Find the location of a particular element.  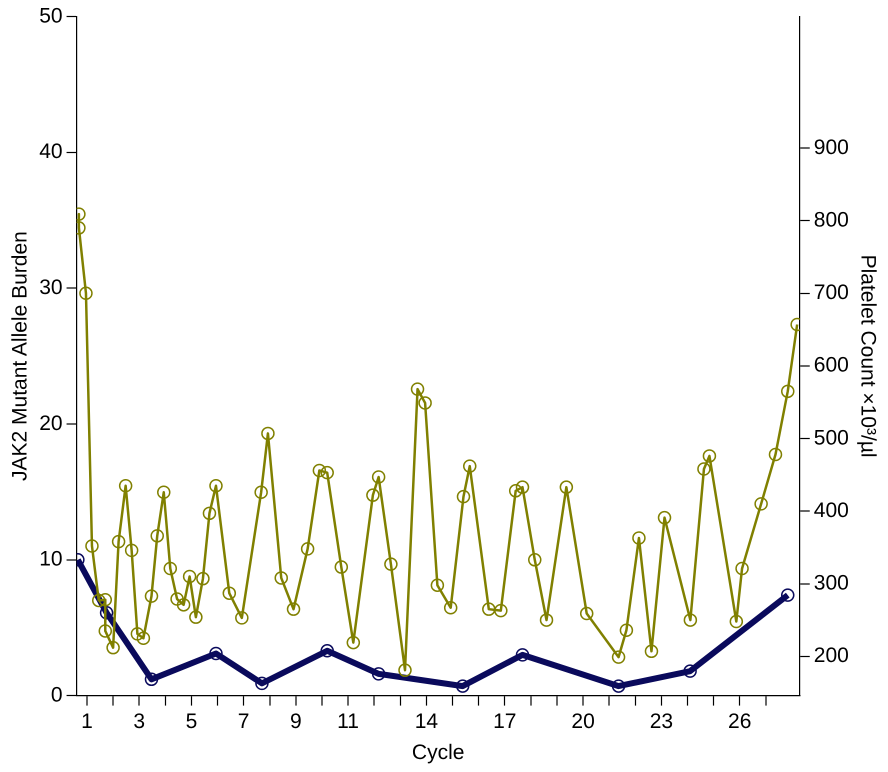

x-tick-label: 17 is located at coordinates (504, 721).